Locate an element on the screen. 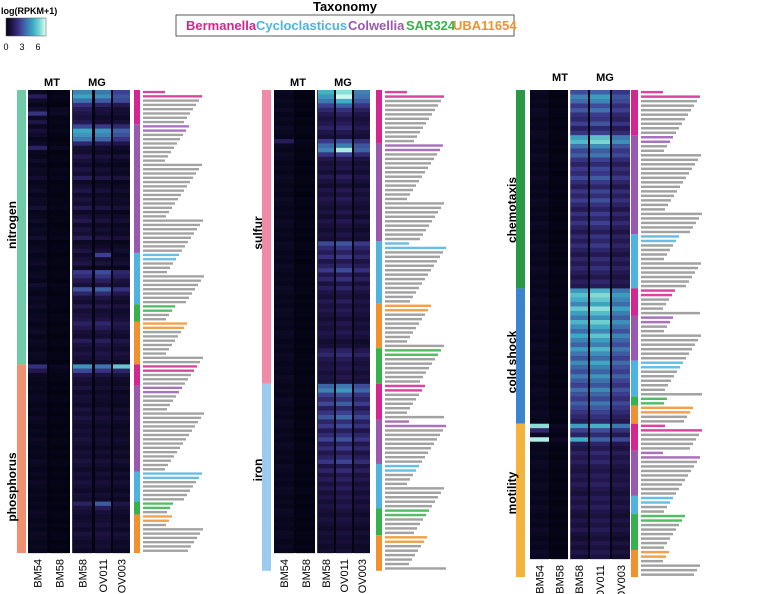 The width and height of the screenshot is (774, 594). taxonomy-legend-entry: Cycloclasticus is located at coordinates (301, 25).